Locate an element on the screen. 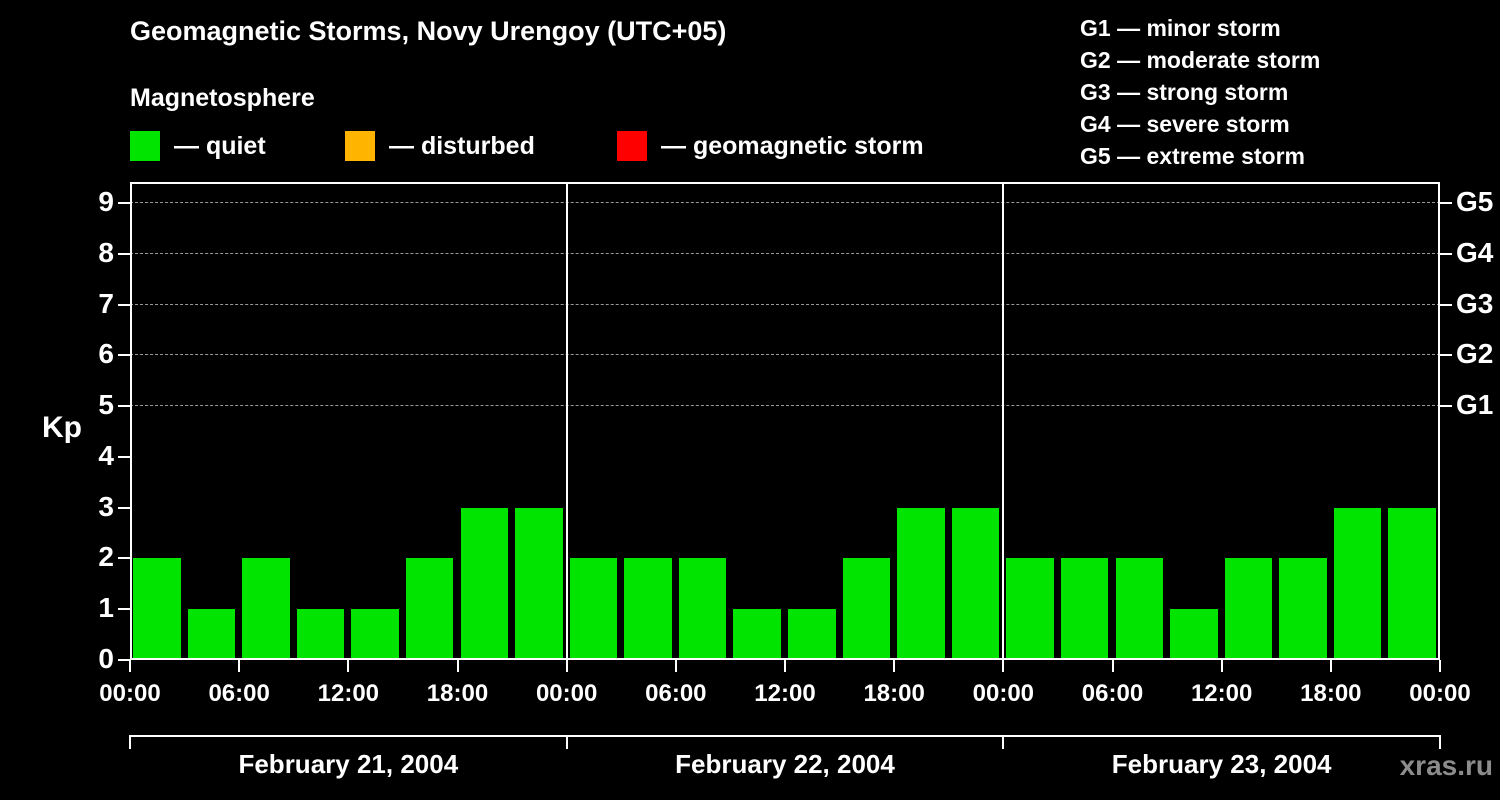 This screenshot has width=1500, height=800. y-tick-label: 3 is located at coordinates (106, 506).